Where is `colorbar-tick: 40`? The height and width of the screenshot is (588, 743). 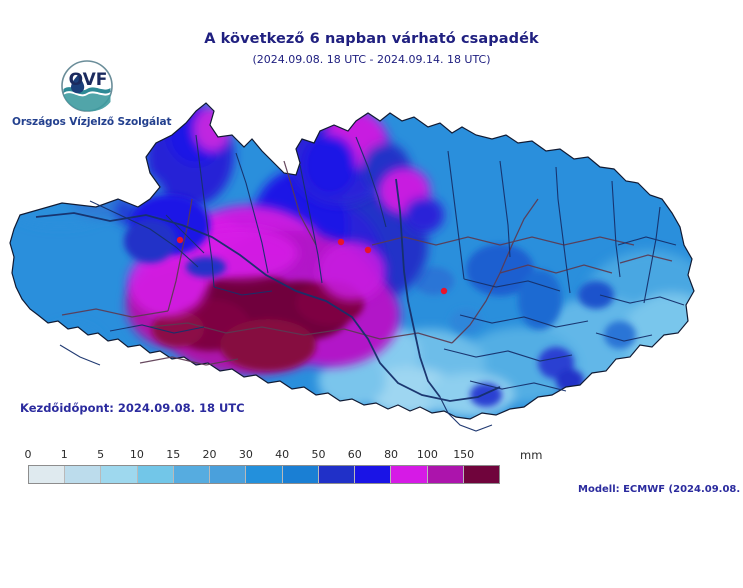
colorbar-tick: 40 is located at coordinates (282, 454).